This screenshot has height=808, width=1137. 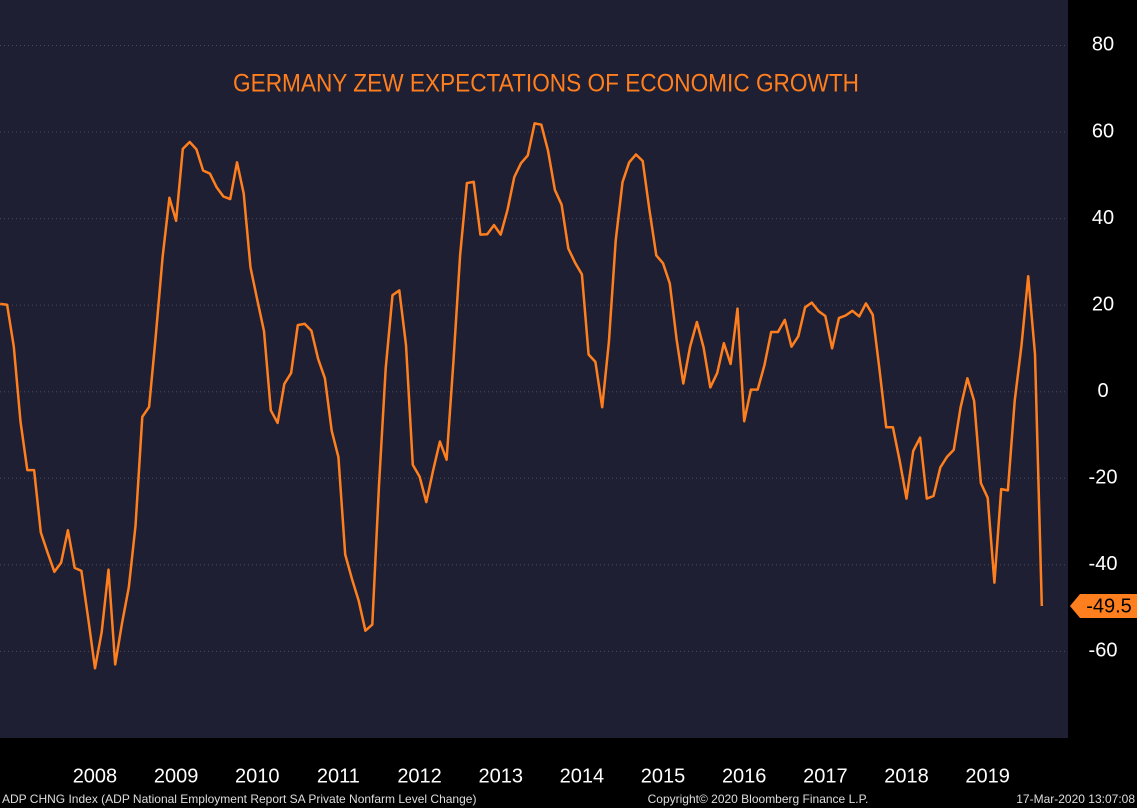 What do you see at coordinates (906, 776) in the screenshot?
I see `x-tick-label: 2018` at bounding box center [906, 776].